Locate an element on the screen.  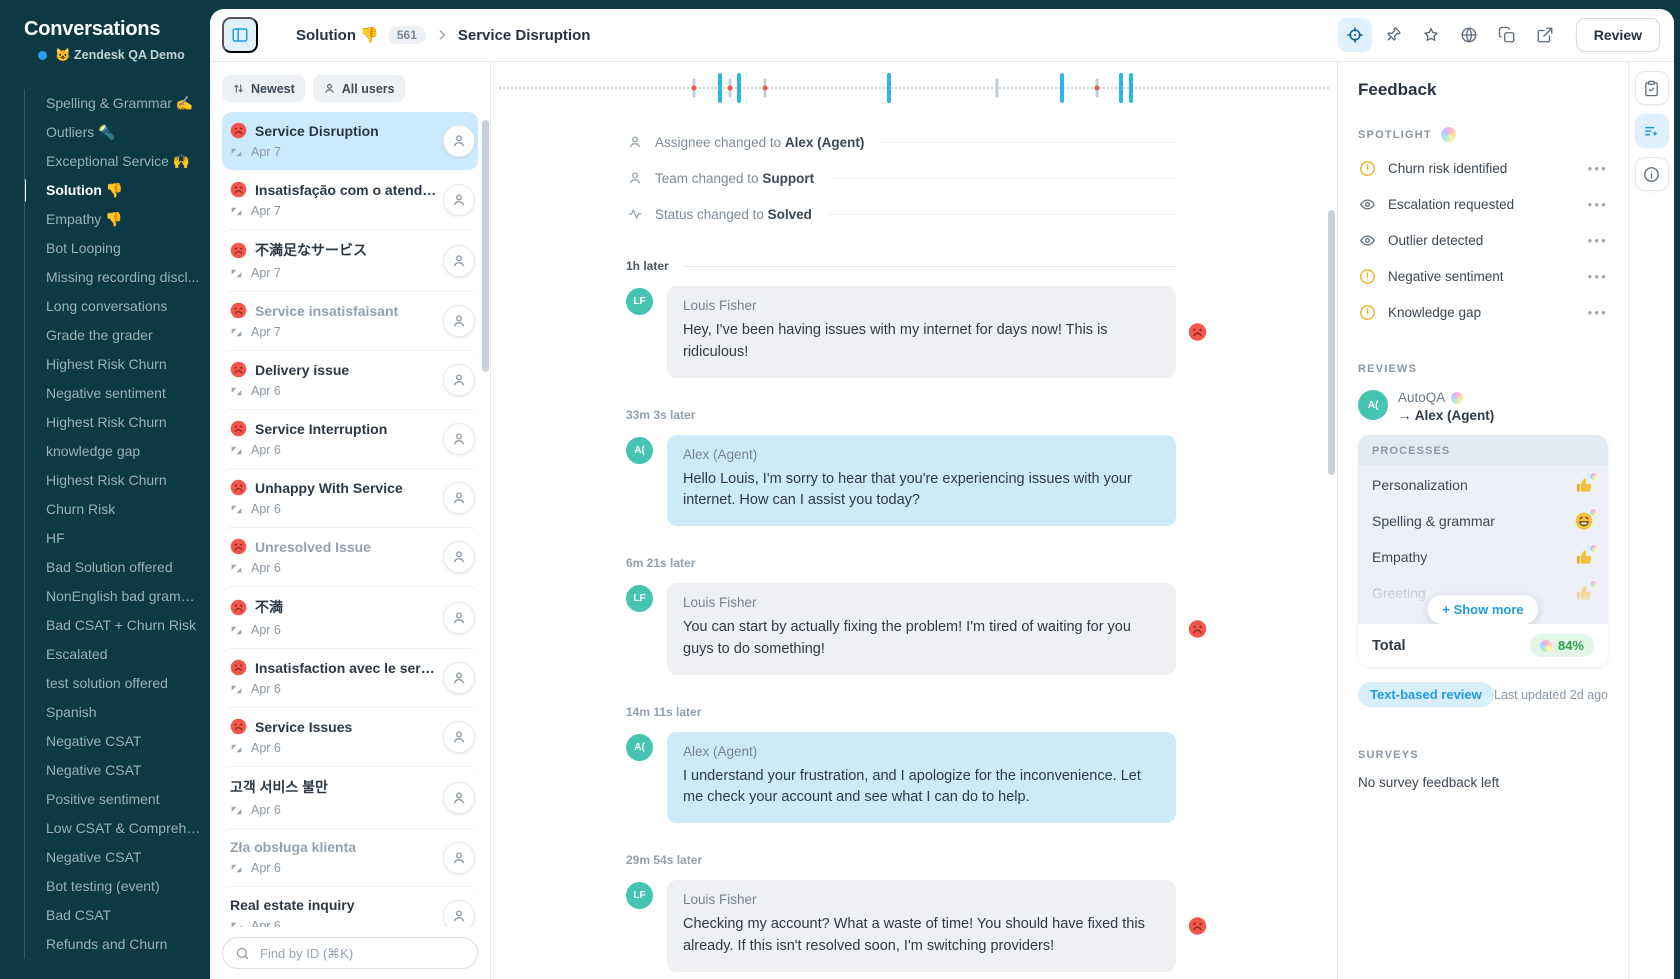
star-icon is located at coordinates (1431, 35).